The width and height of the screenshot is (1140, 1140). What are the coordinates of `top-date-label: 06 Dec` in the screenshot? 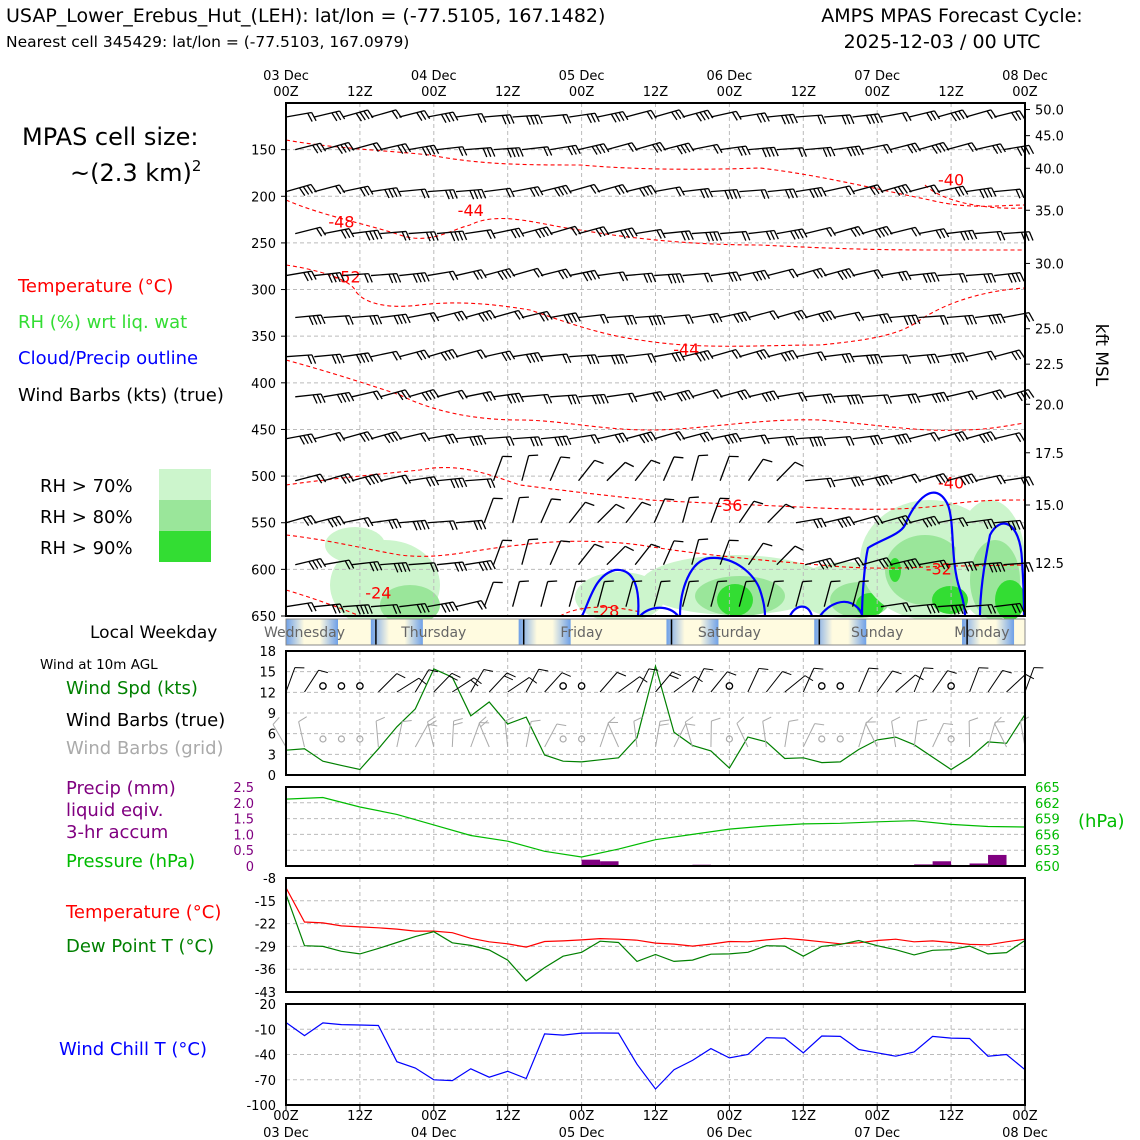 It's located at (729, 76).